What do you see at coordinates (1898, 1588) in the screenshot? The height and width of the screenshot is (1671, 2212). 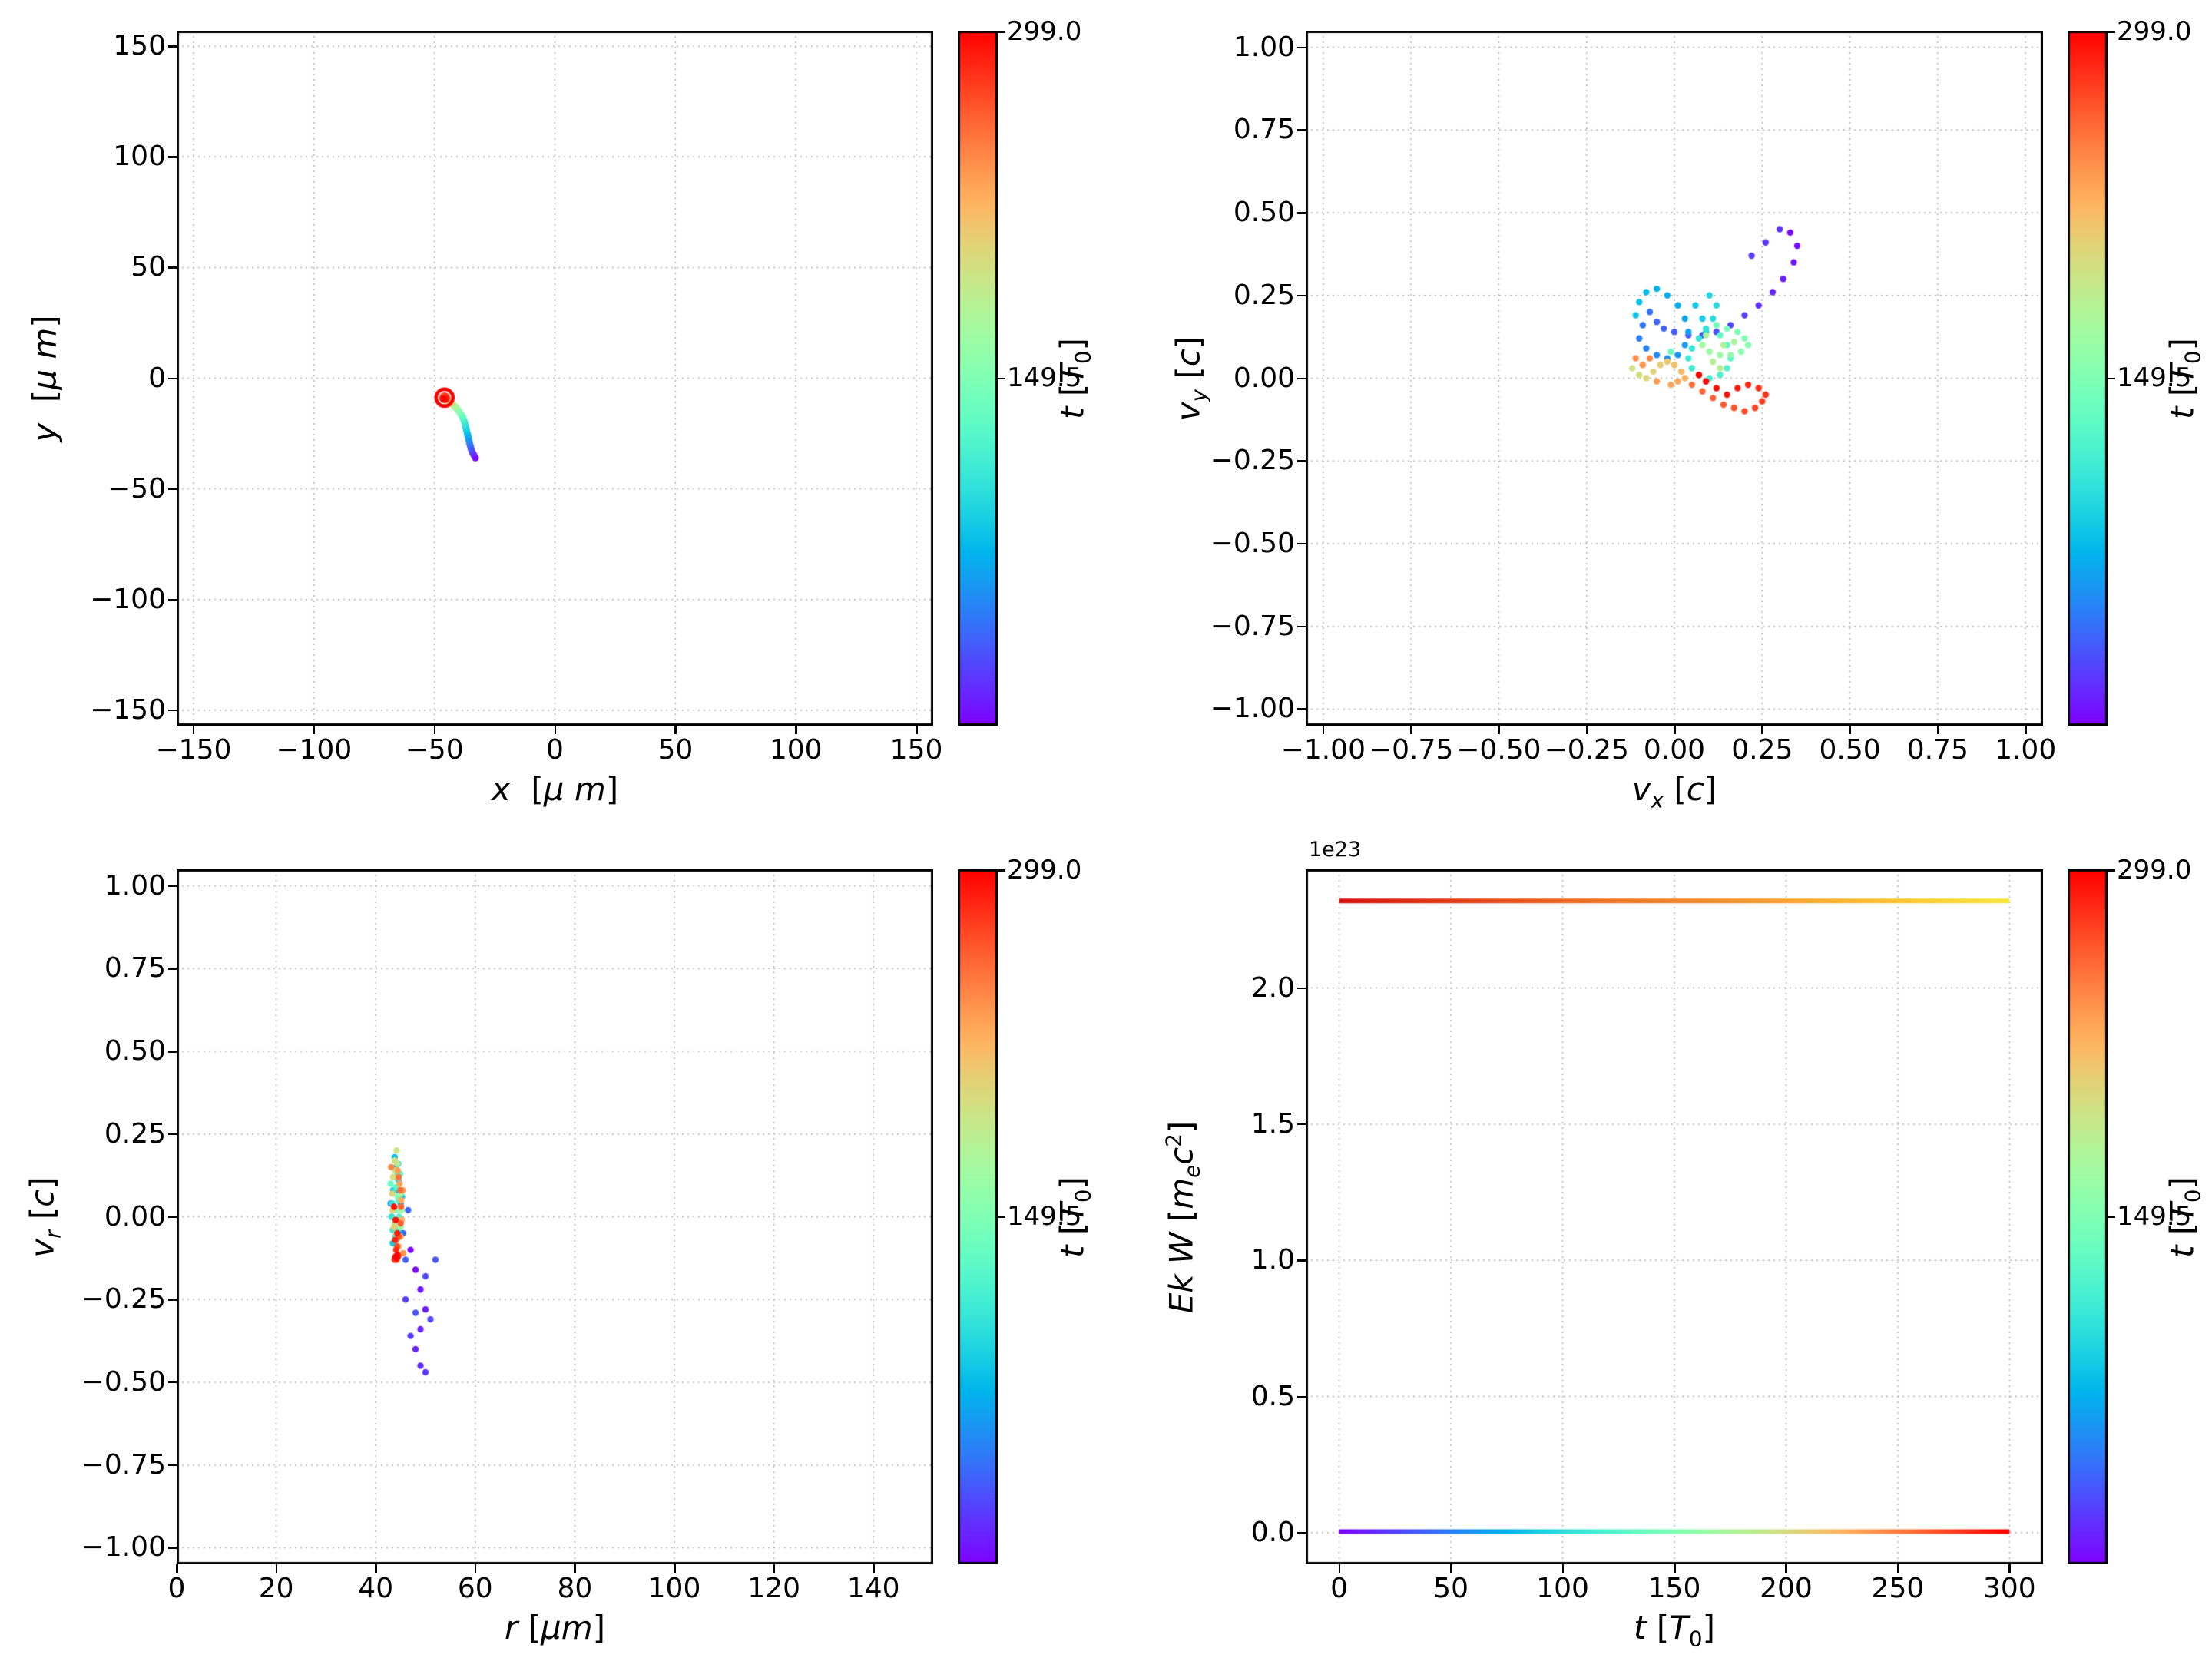 I see `x-tick-label: 250` at bounding box center [1898, 1588].